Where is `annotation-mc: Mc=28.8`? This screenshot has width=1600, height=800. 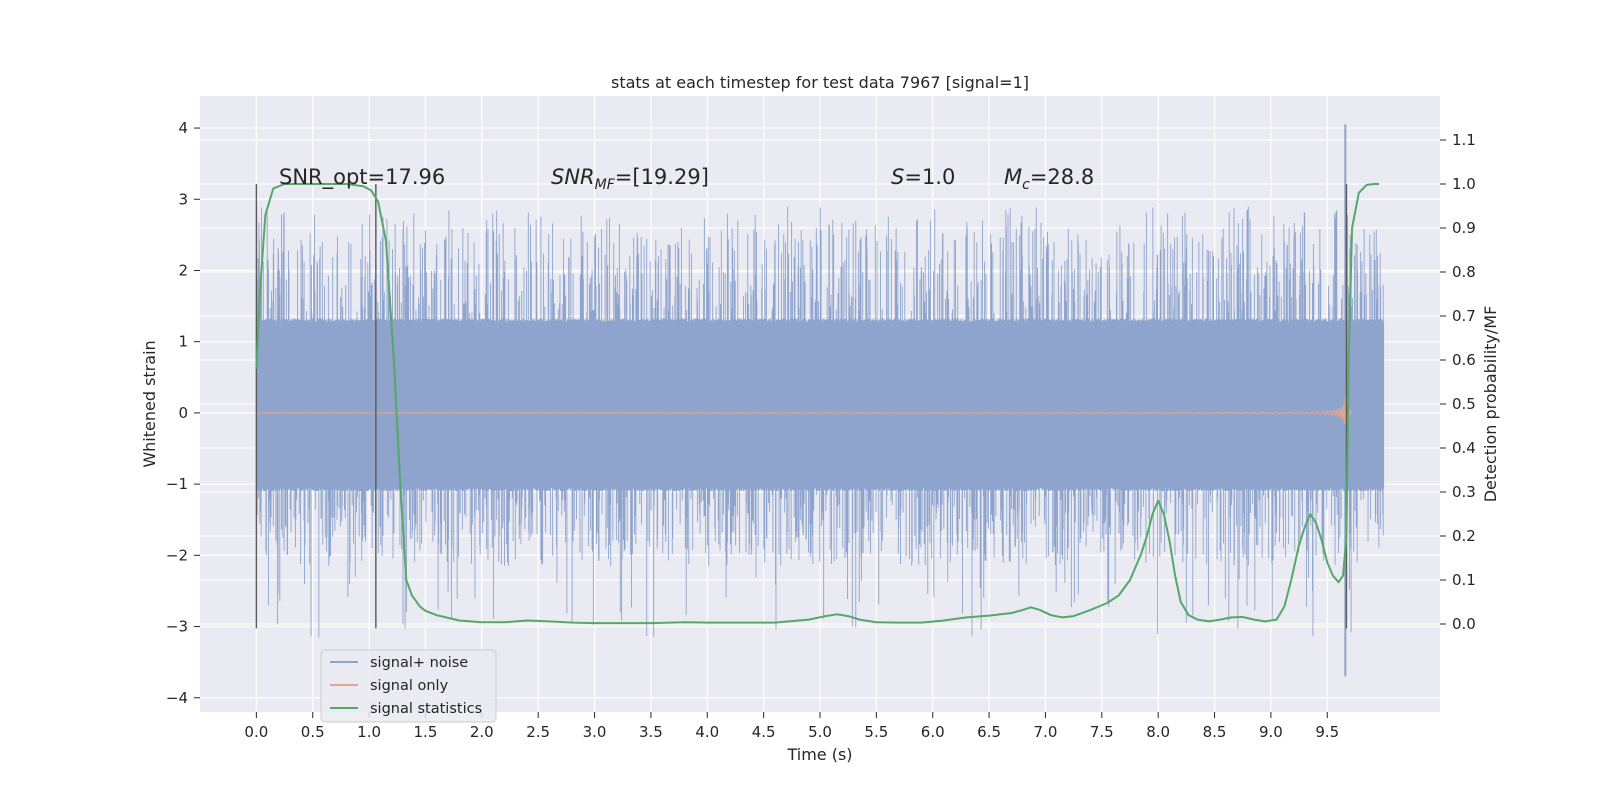 annotation-mc: Mc=28.8 is located at coordinates (1049, 179).